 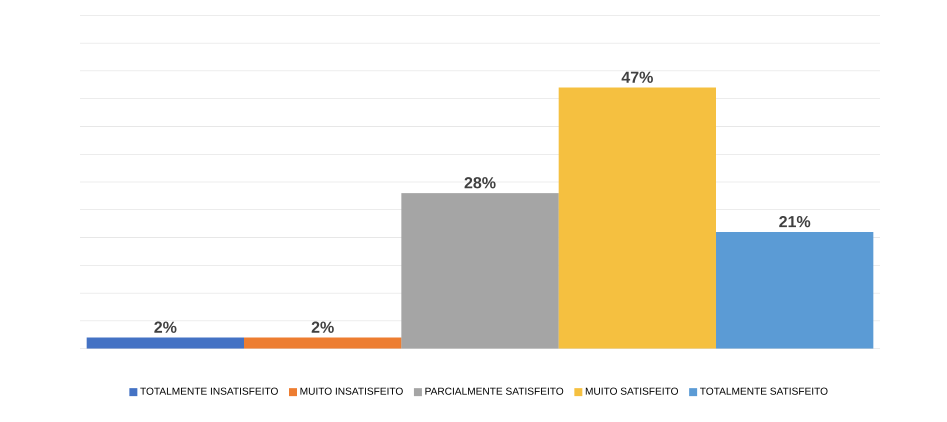 What do you see at coordinates (209, 391) in the screenshot?
I see `legend-label: TOTALMENTE INSATISFEITO` at bounding box center [209, 391].